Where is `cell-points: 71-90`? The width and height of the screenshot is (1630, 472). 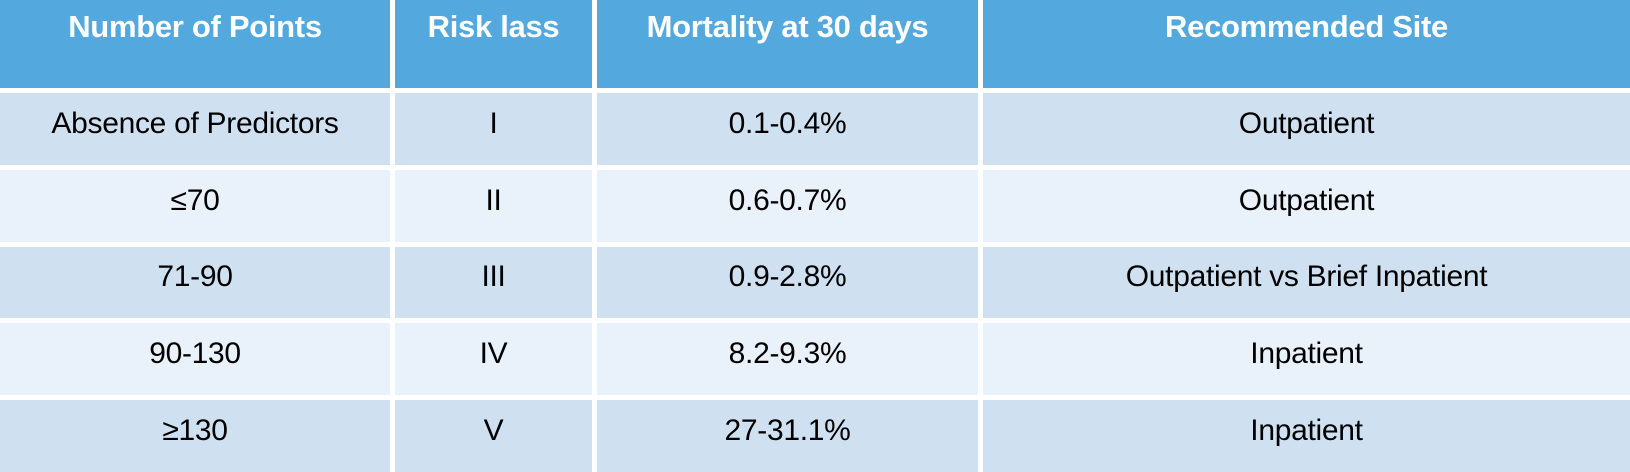
cell-points: 71-90 is located at coordinates (195, 282).